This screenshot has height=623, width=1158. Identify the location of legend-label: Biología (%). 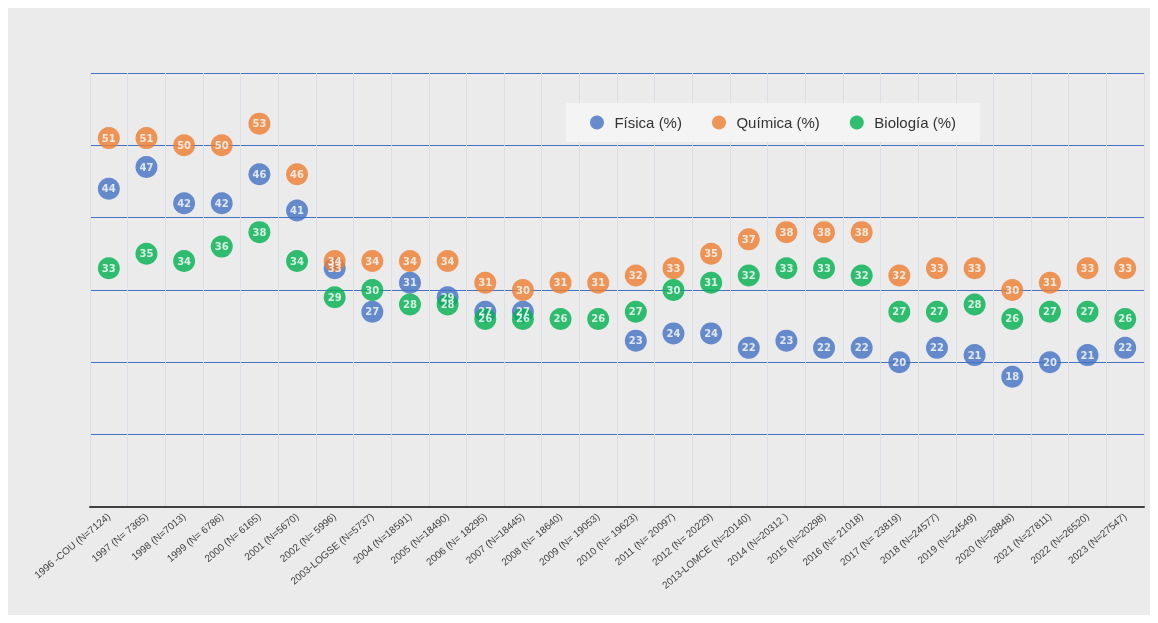
(915, 122).